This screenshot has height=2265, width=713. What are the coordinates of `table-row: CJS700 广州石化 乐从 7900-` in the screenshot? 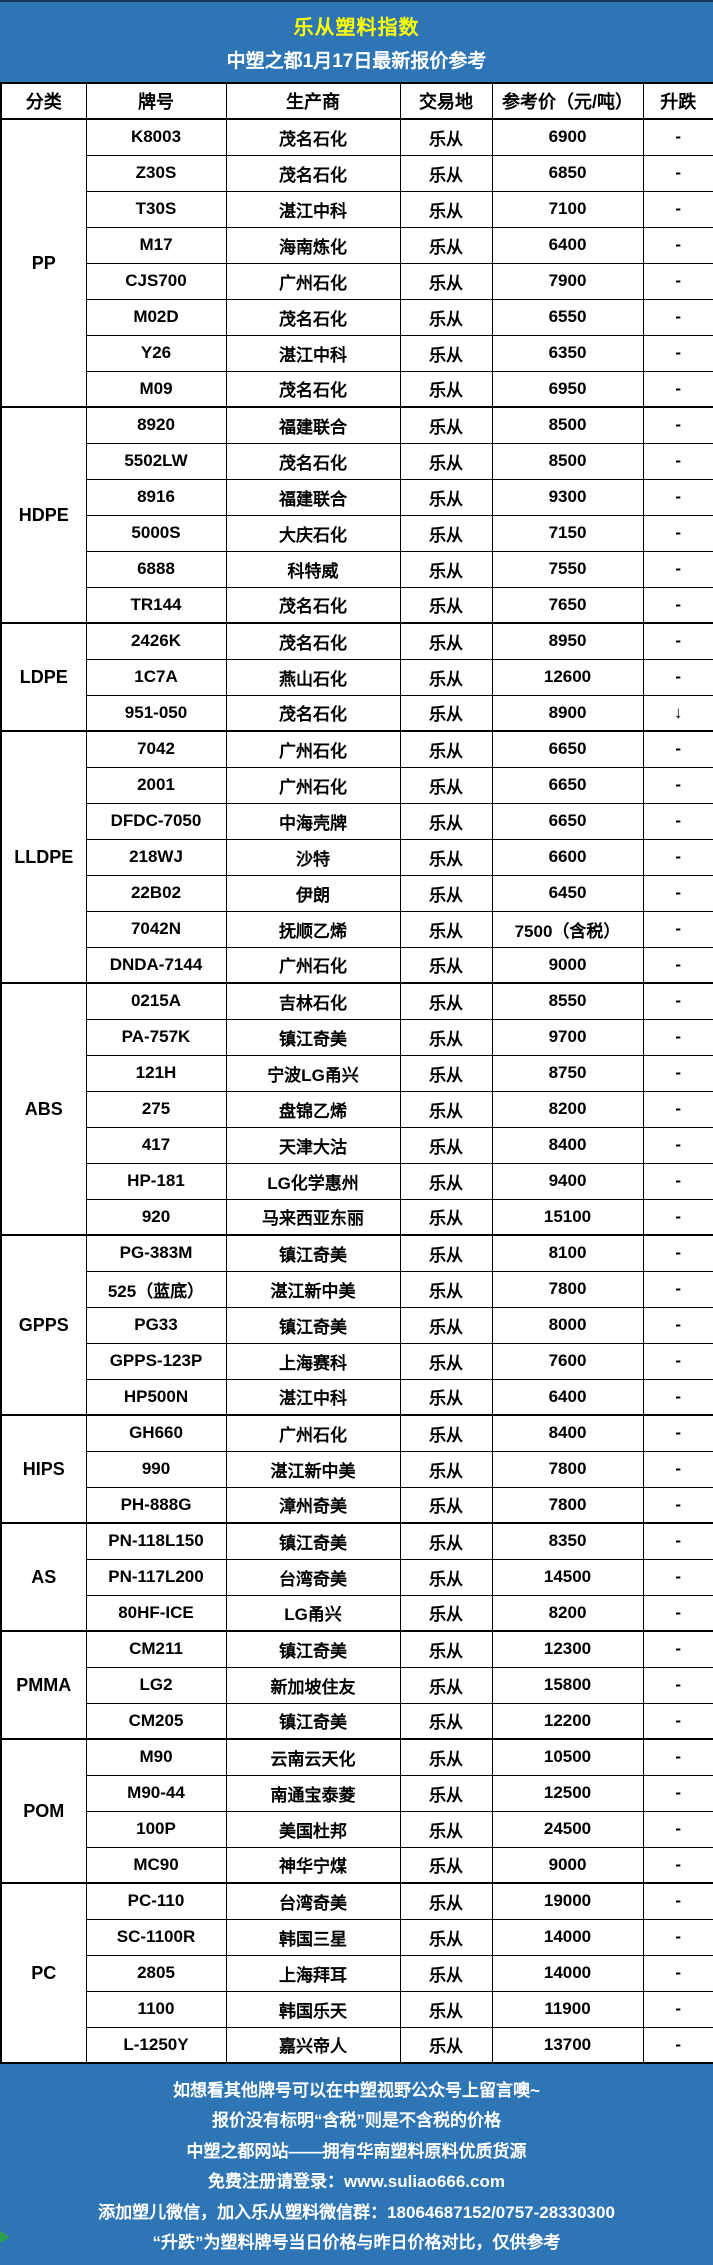 It's located at (357, 281).